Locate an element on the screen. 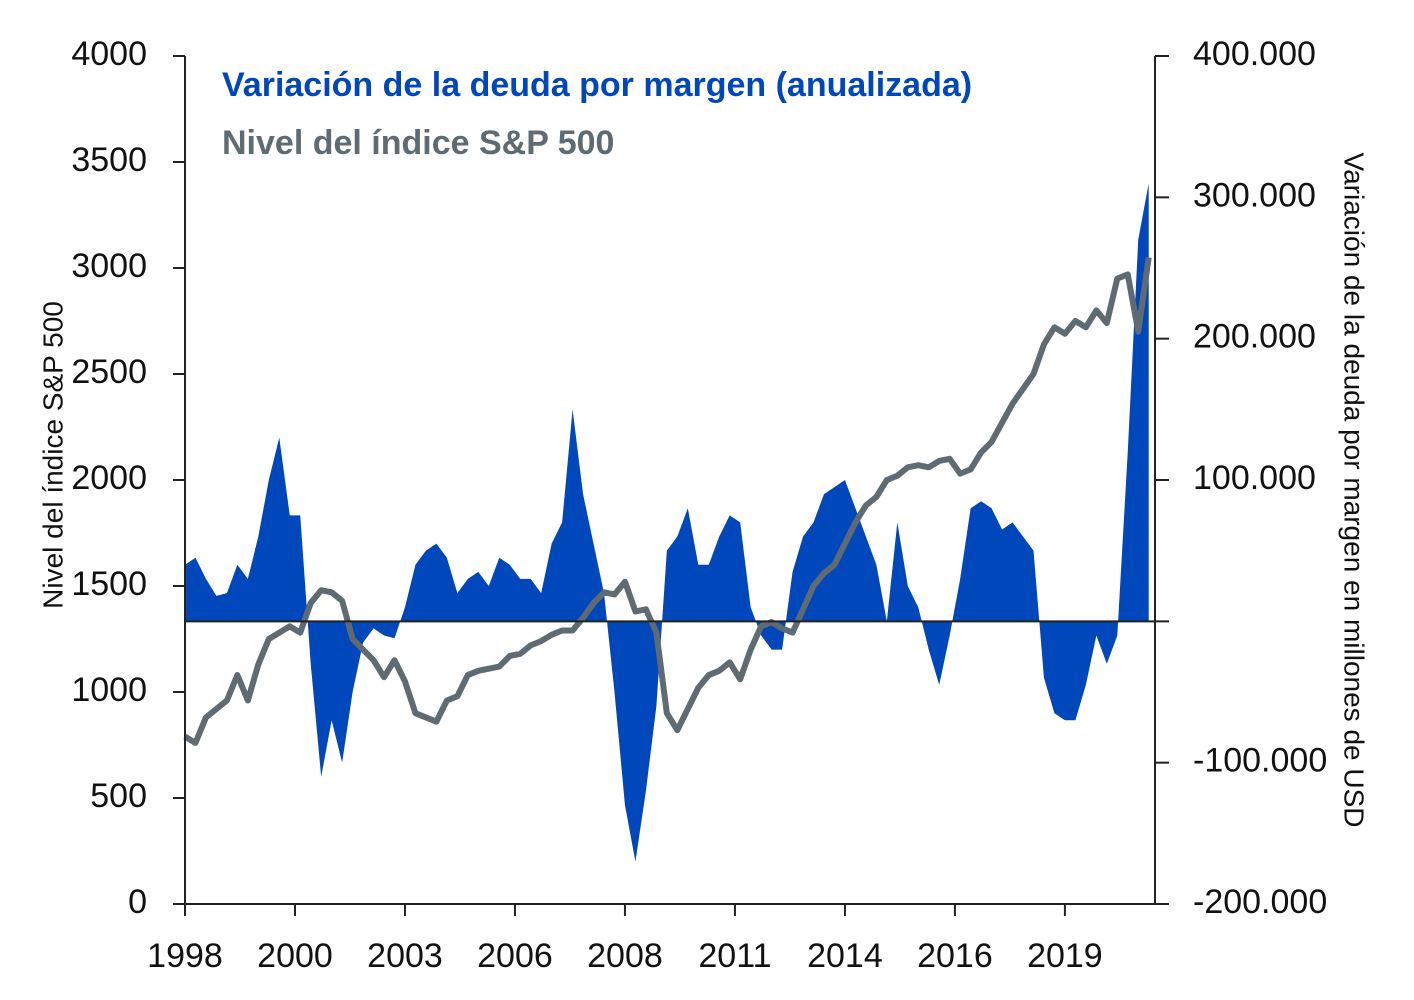  y-tick-label: 1000 is located at coordinates (109, 690).